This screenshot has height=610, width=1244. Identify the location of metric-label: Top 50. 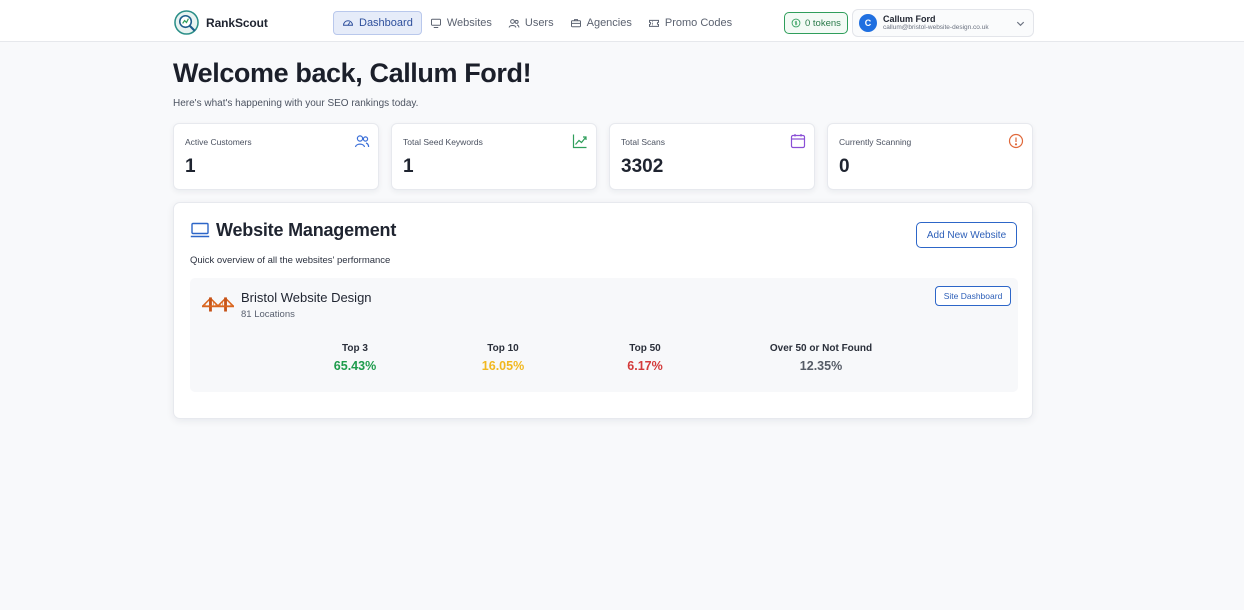
(645, 348).